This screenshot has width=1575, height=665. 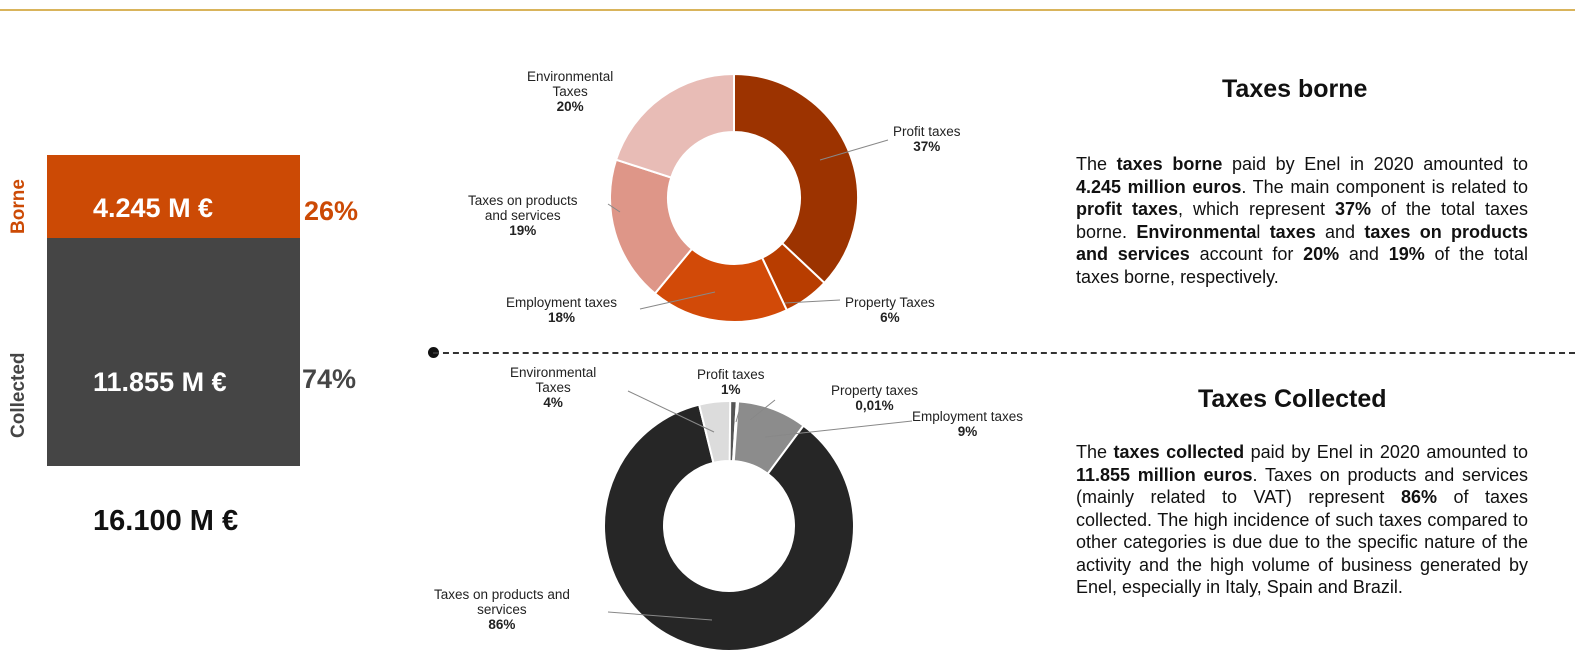 I want to click on collected-slices, so click(x=729, y=525).